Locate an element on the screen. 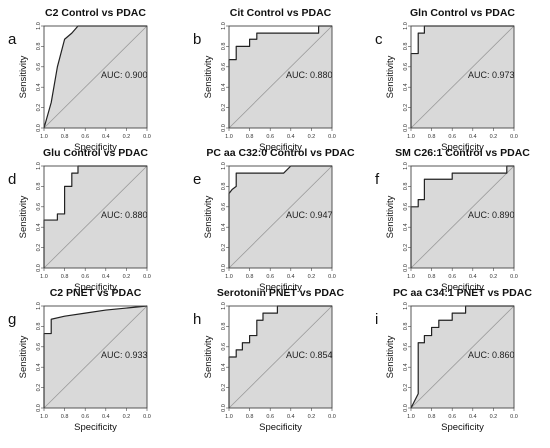 This screenshot has width=550, height=448. panel-letter: g is located at coordinates (12, 319).